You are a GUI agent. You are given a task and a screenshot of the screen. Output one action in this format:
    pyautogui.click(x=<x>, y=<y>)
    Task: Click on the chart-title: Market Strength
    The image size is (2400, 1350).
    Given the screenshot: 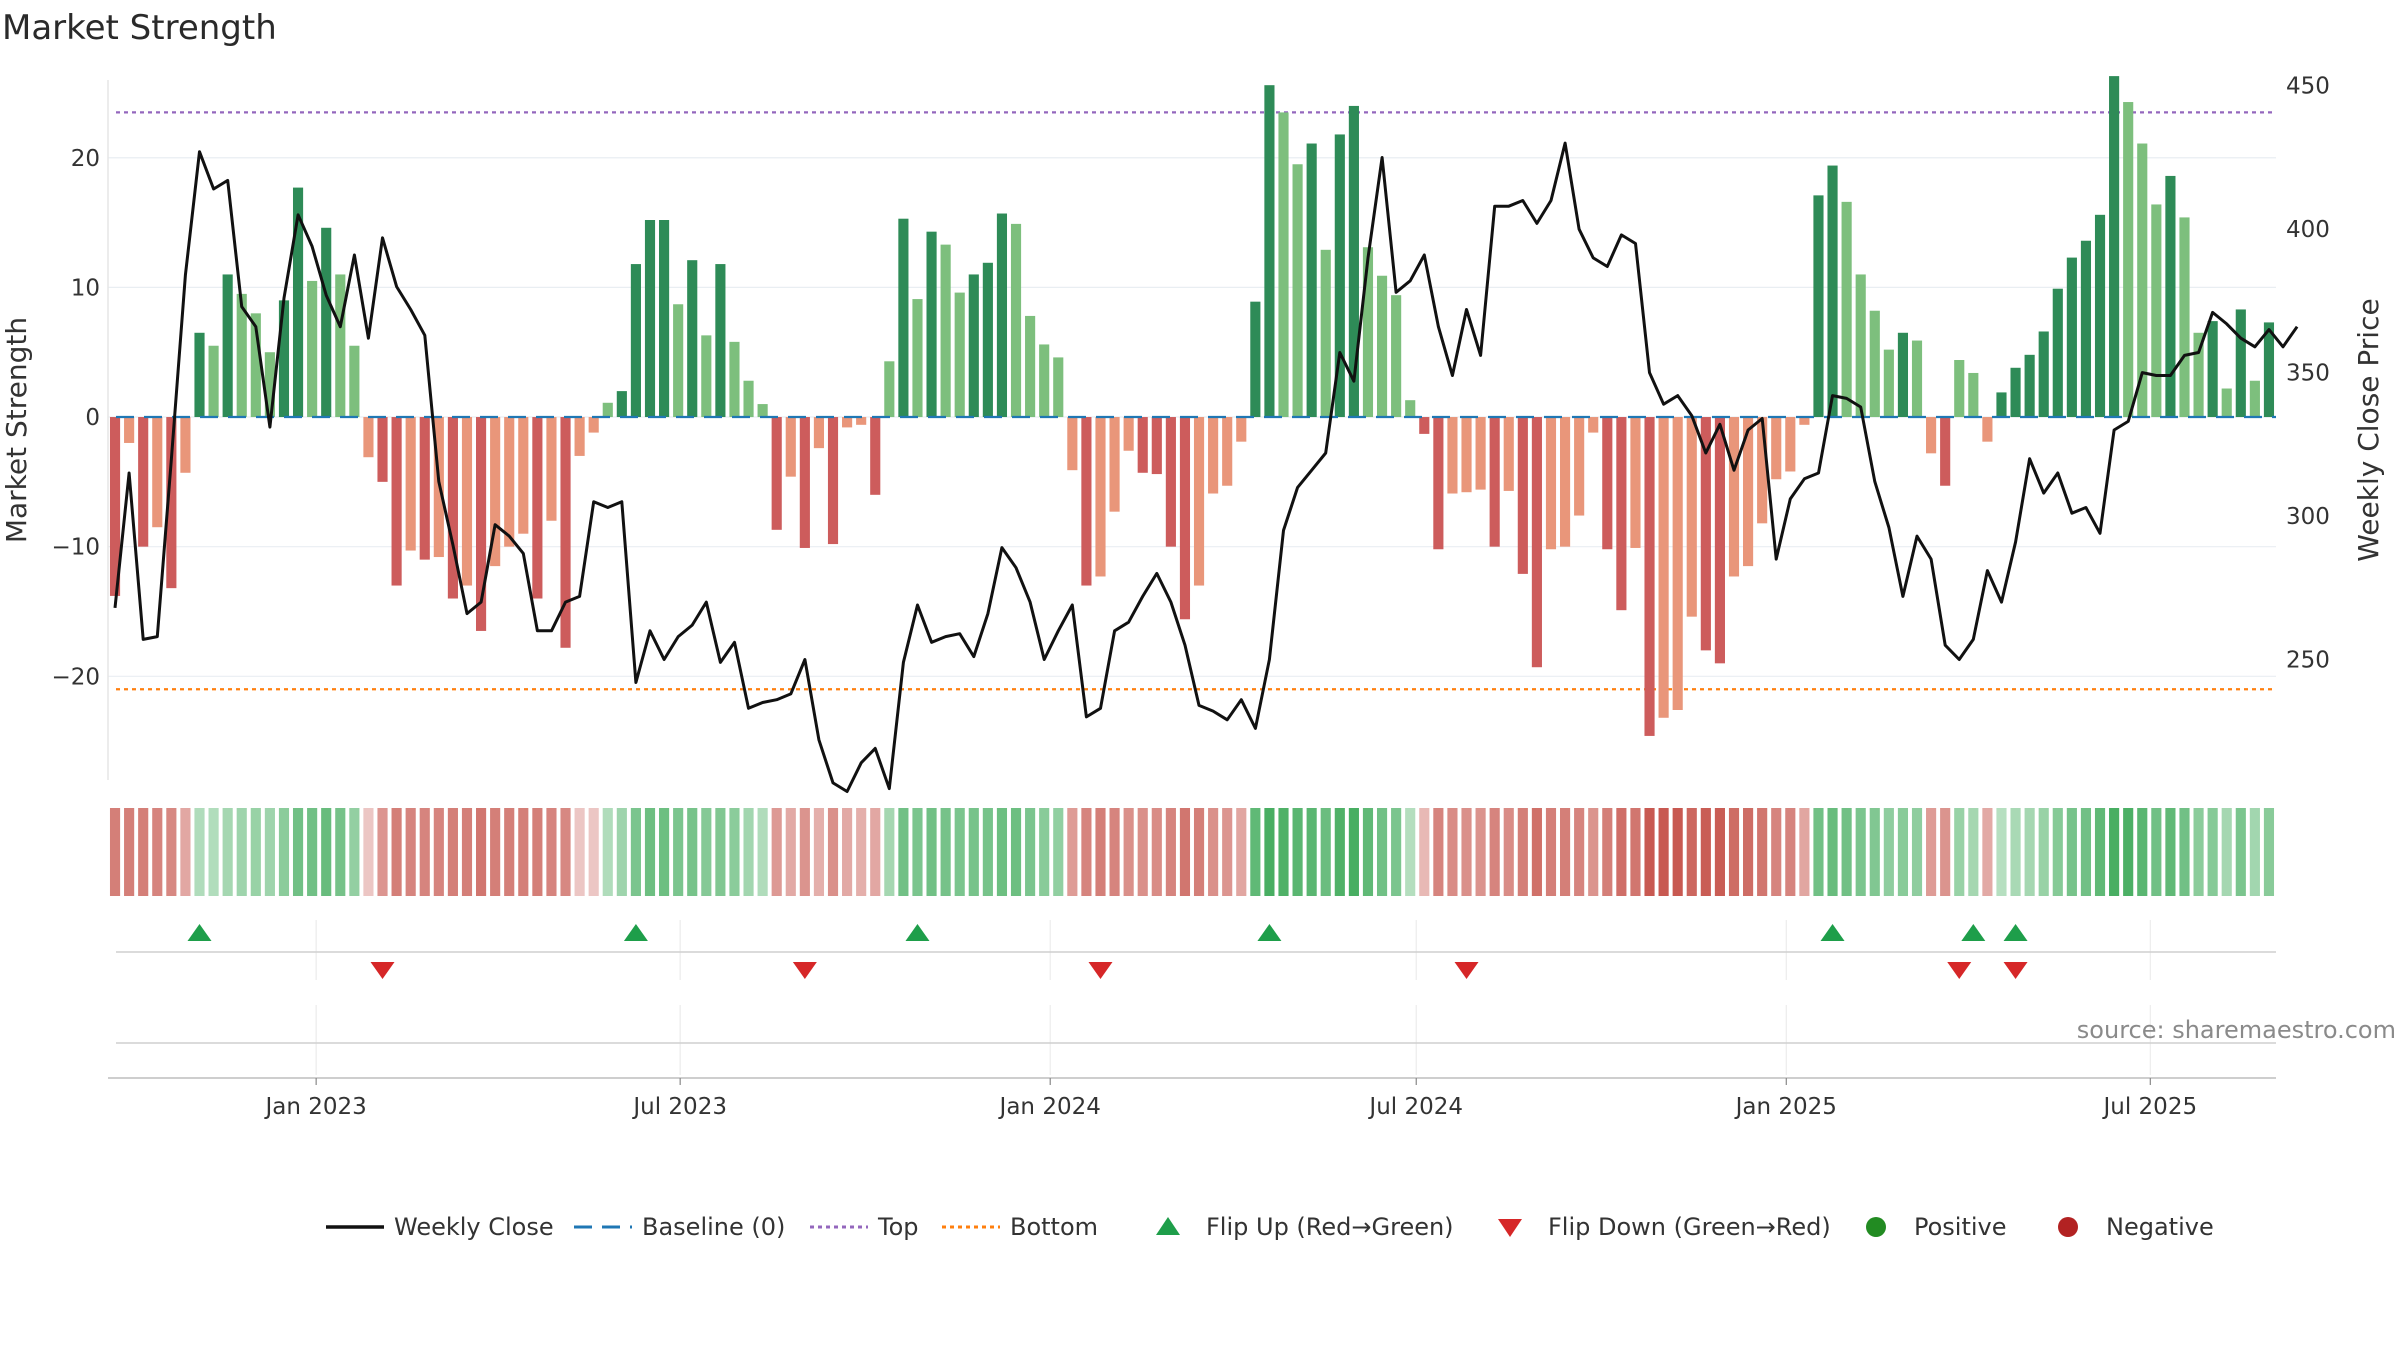 What is the action you would take?
    pyautogui.click(x=139, y=28)
    